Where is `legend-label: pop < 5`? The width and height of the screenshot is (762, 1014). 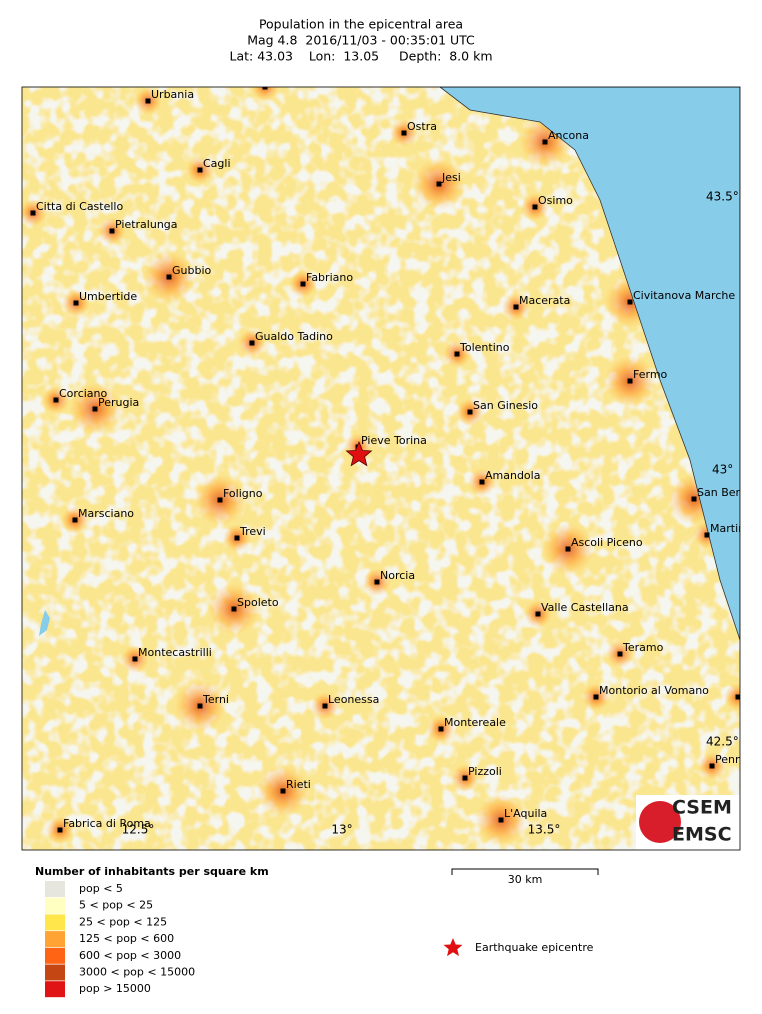 legend-label: pop < 5 is located at coordinates (101, 888).